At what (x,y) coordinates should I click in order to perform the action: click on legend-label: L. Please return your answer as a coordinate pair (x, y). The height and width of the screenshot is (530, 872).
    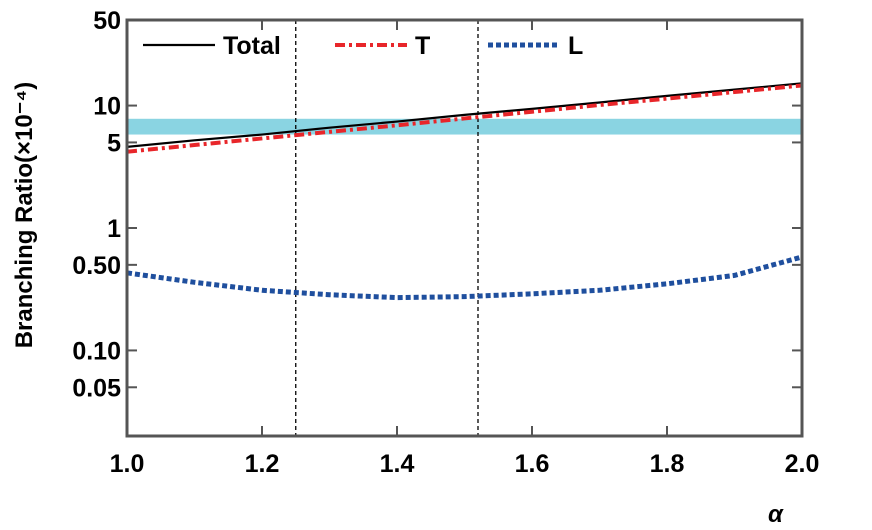
    Looking at the image, I should click on (575, 46).